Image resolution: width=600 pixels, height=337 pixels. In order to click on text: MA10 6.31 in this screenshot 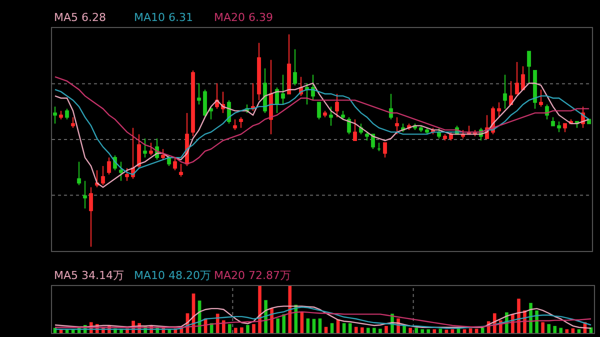, I will do `click(164, 17)`.